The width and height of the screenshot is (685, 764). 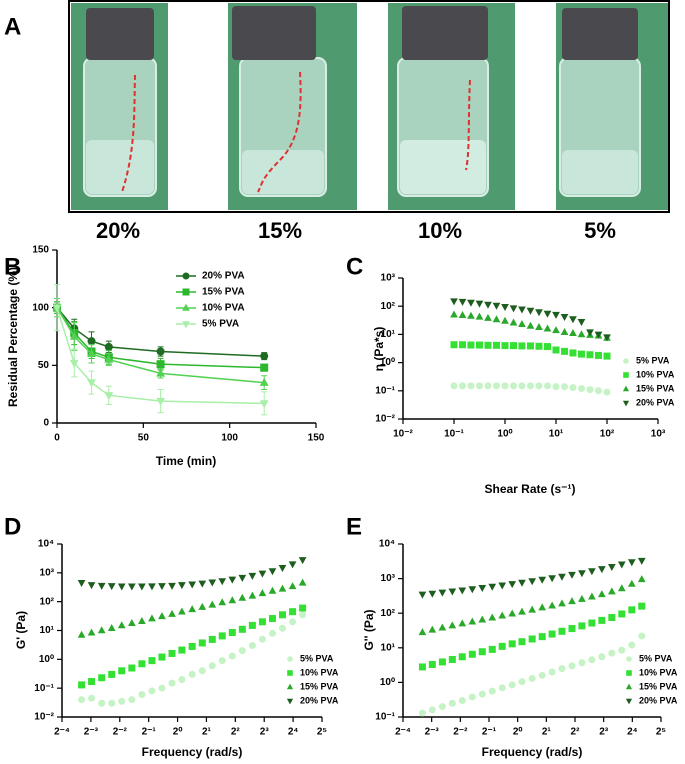 What do you see at coordinates (440, 230) in the screenshot?
I see `vial-caption: 10%` at bounding box center [440, 230].